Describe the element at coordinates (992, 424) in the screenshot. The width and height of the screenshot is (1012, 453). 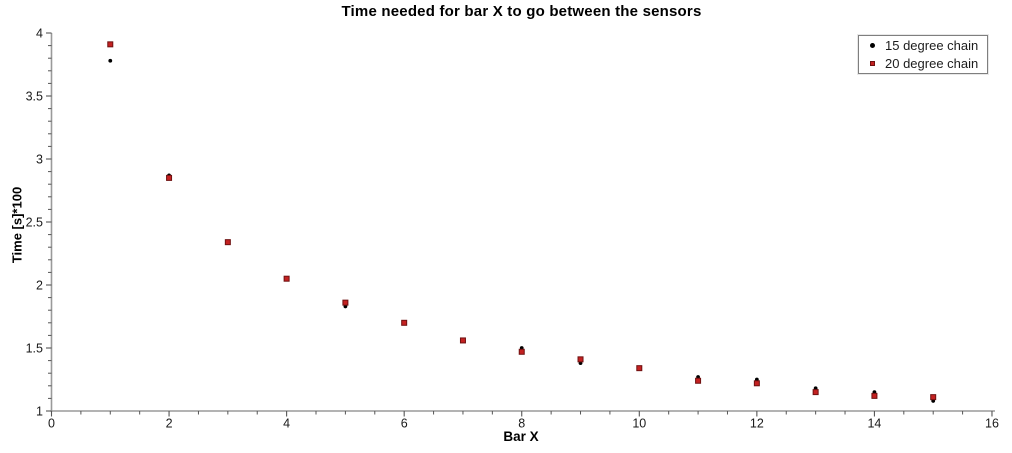
I see `x-tick-label: 16` at that location.